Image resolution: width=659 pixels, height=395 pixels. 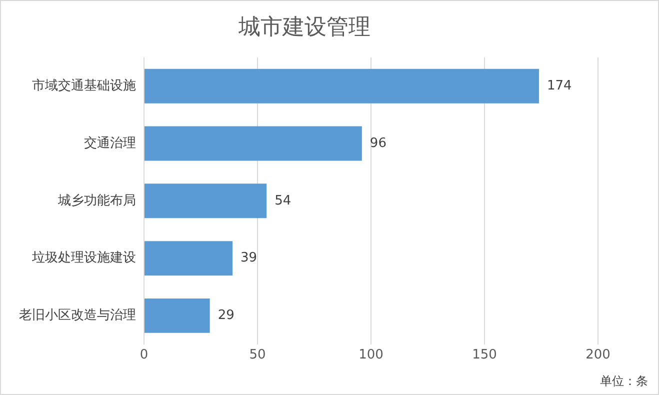 I want to click on y-tick-label: 垃圾处理设施建设, so click(x=83, y=258).